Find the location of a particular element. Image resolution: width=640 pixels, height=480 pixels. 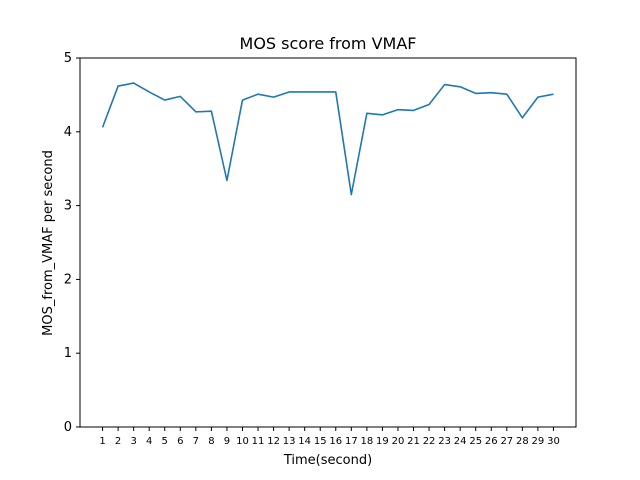

x-axis-label: Time(second) is located at coordinates (327, 460).